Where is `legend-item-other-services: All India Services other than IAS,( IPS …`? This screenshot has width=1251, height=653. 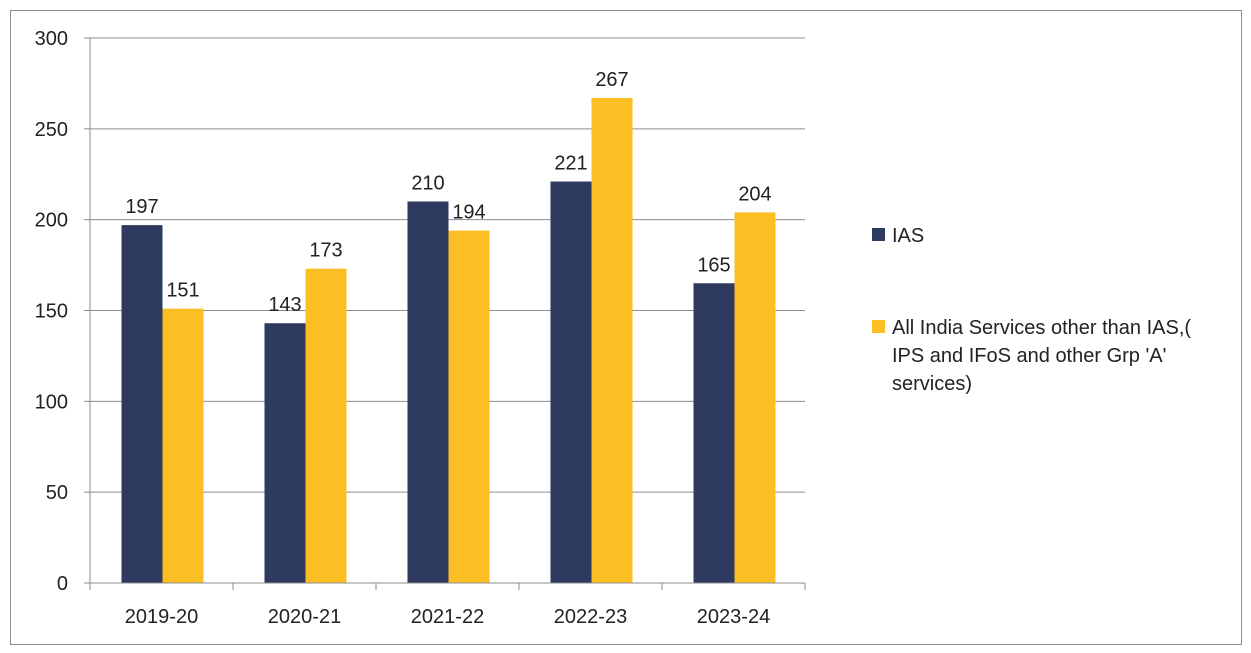
legend-item-other-services: All India Services other than IAS,( IPS … is located at coordinates (1047, 356).